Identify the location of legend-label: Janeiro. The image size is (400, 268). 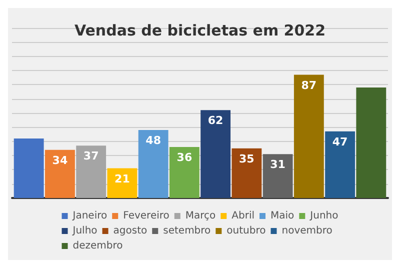
(90, 216).